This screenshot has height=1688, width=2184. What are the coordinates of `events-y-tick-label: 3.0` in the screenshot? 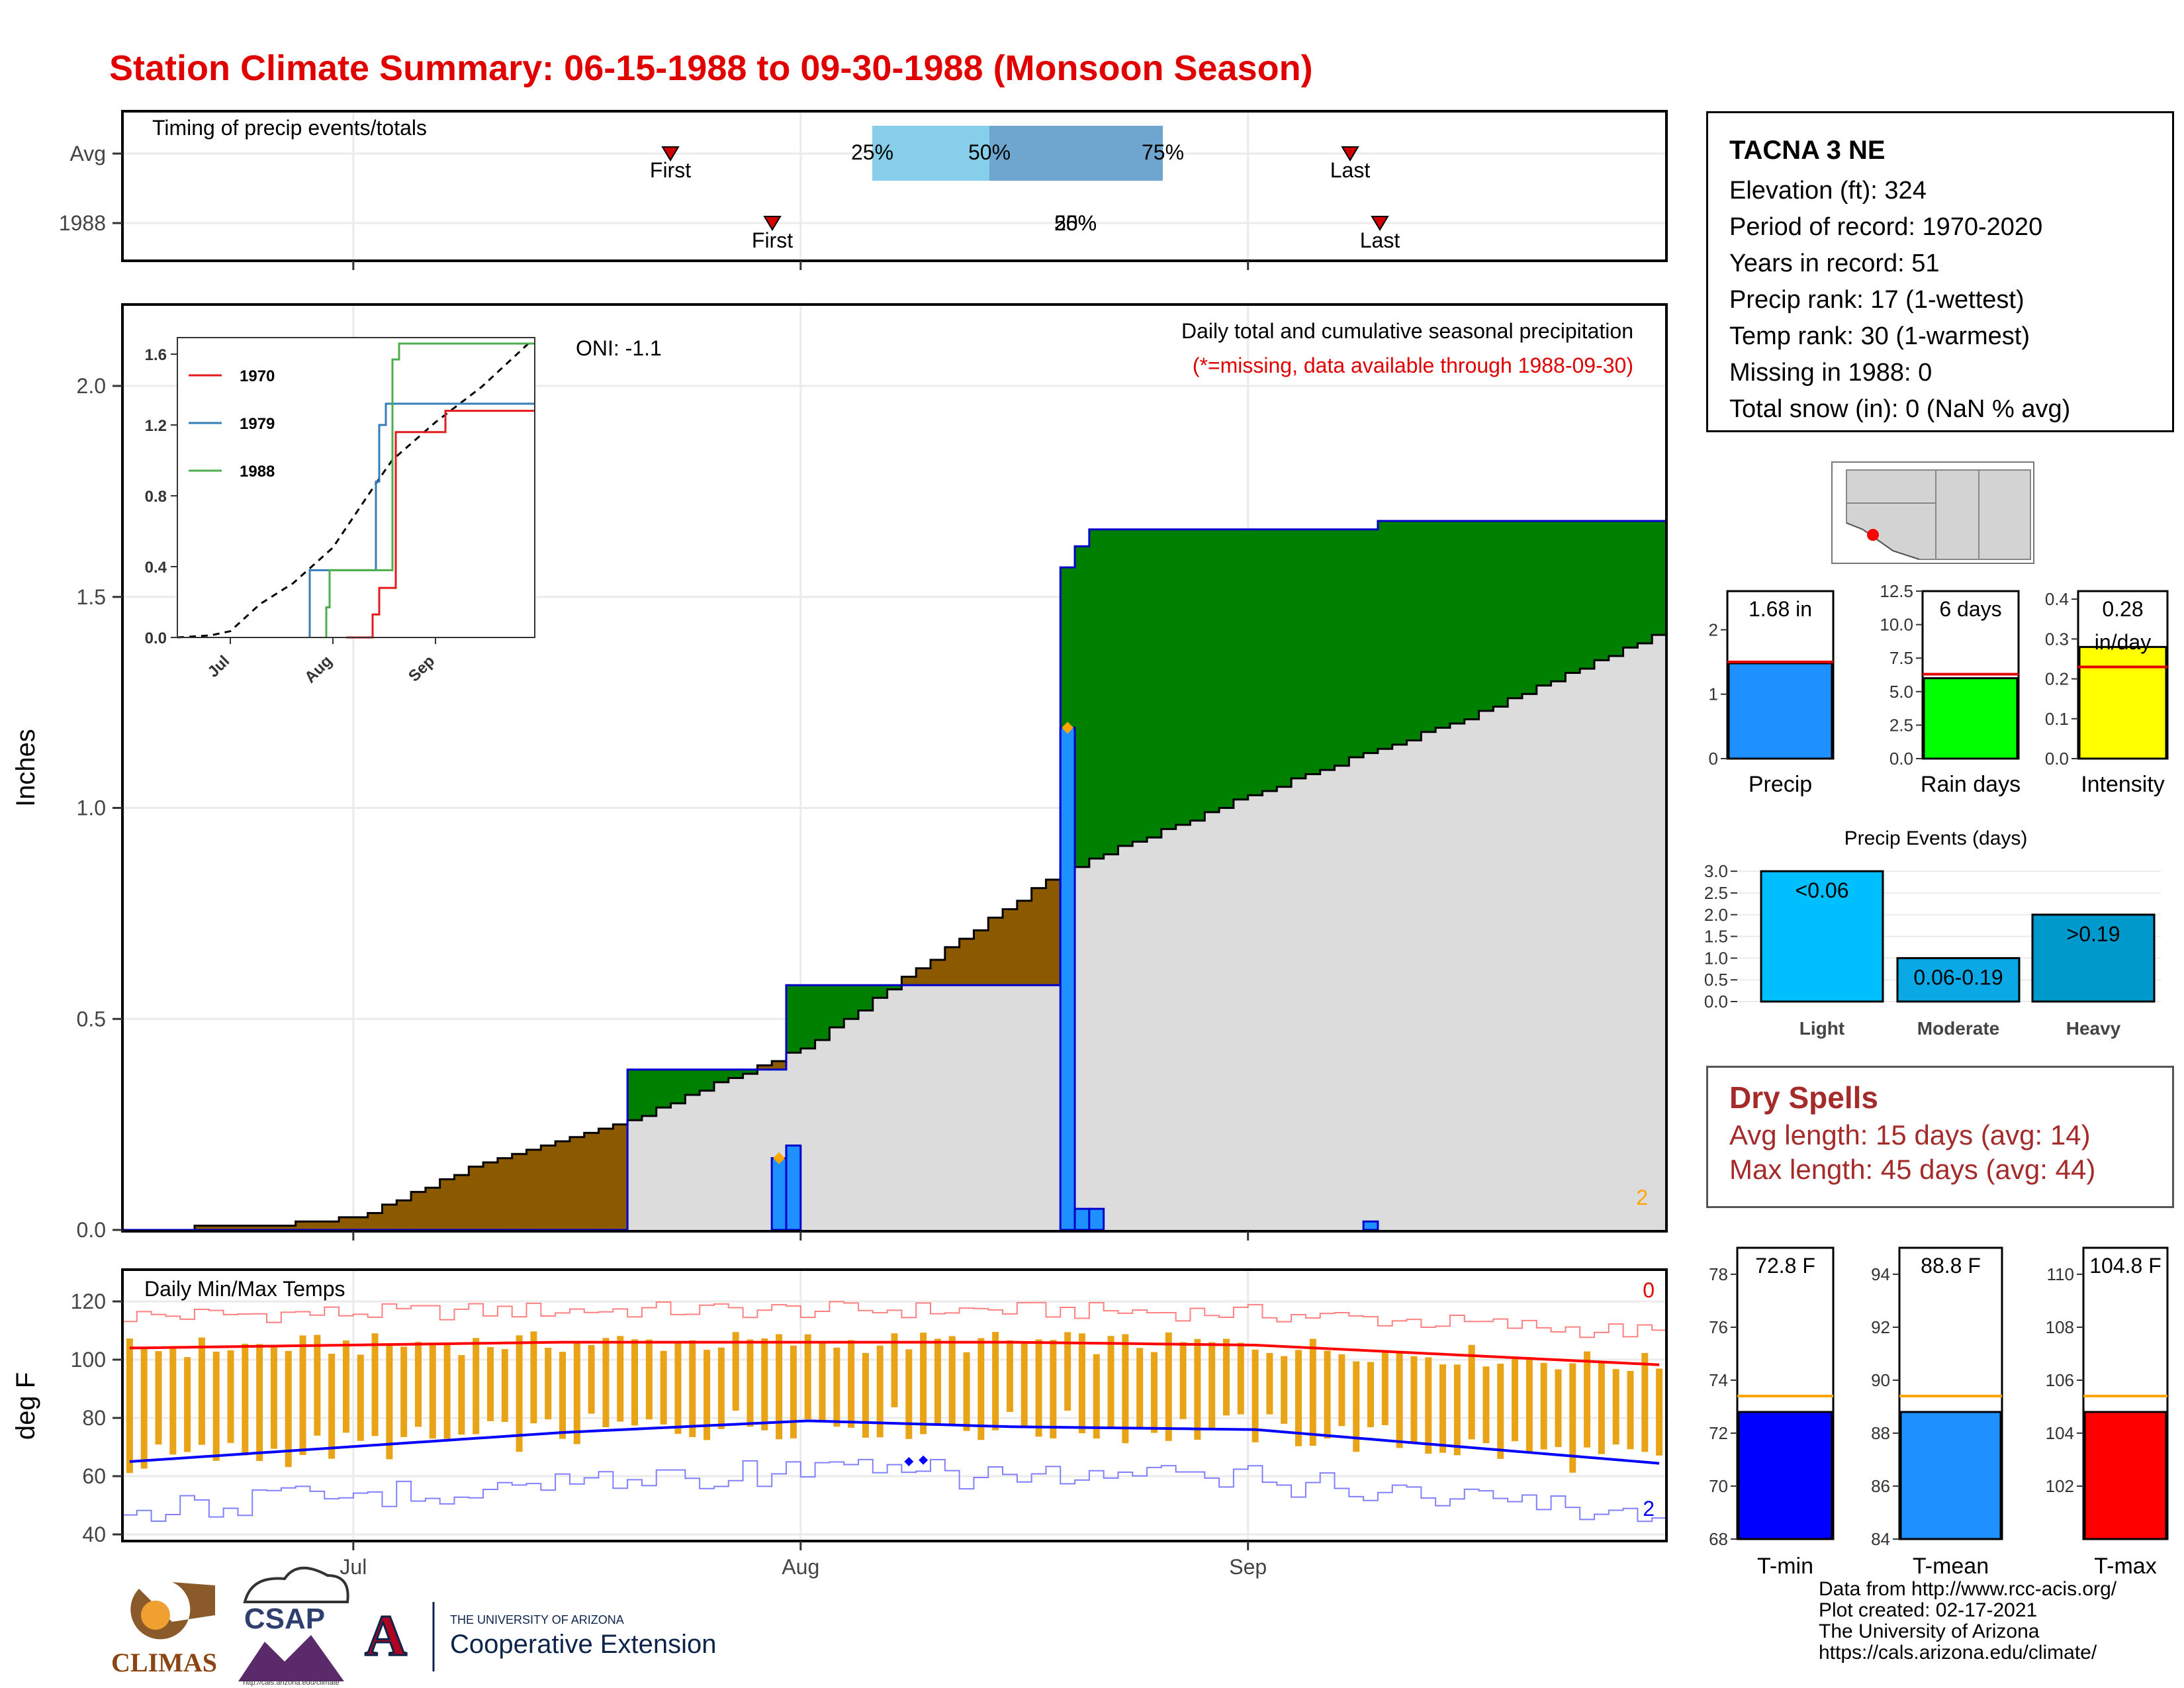 It's located at (1716, 871).